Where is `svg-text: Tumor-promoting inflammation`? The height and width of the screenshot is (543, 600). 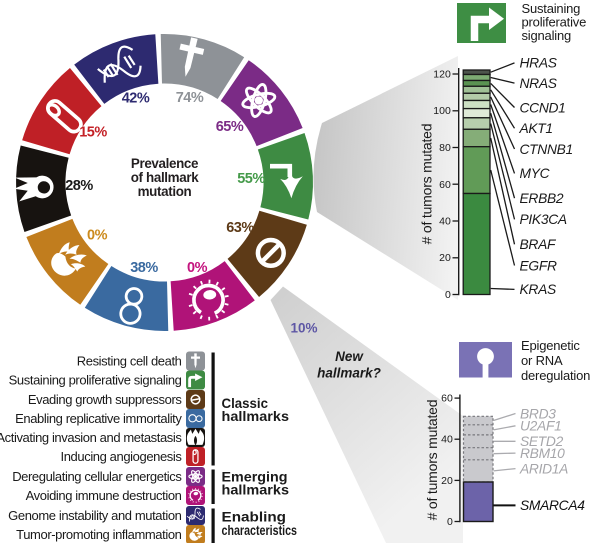
svg-text: Tumor-promoting inflammation is located at coordinates (98, 534).